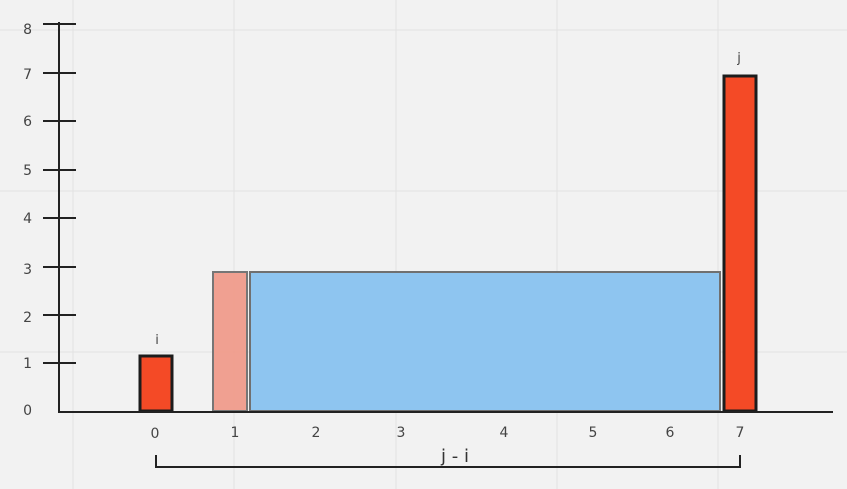 Image resolution: width=847 pixels, height=489 pixels. What do you see at coordinates (59, 193) in the screenshot?
I see `y-ticks` at bounding box center [59, 193].